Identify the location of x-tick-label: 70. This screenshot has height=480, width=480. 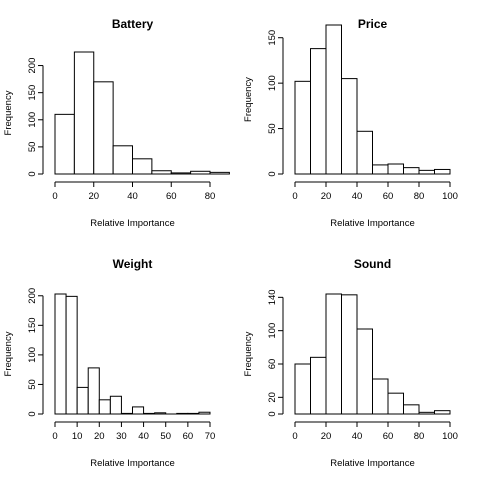
(210, 436).